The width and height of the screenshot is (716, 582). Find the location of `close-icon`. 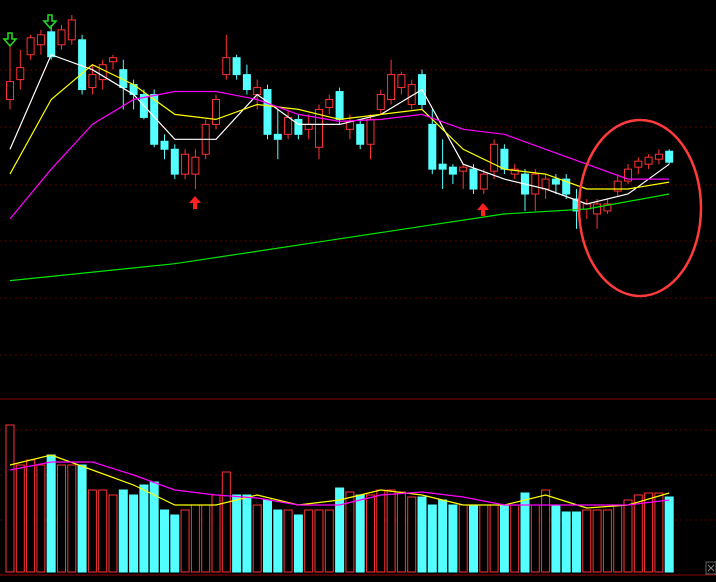

close-icon is located at coordinates (711, 568).